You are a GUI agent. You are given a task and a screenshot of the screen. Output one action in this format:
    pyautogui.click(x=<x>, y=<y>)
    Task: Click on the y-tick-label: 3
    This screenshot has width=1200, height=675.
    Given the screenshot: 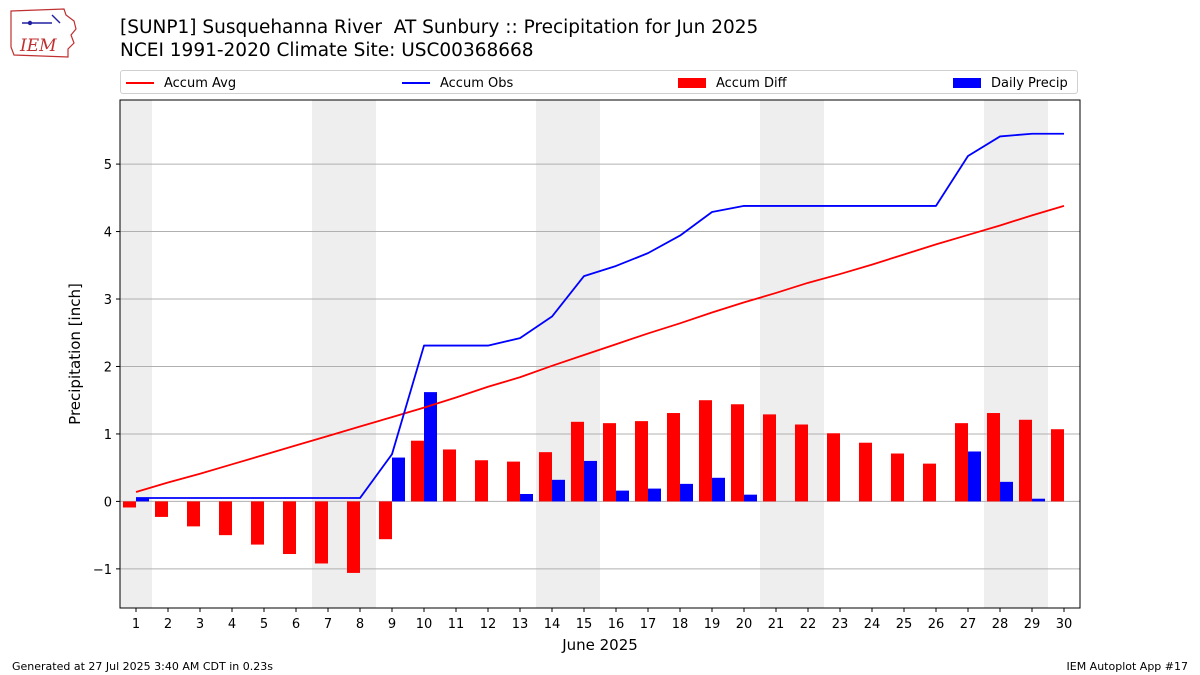 What is the action you would take?
    pyautogui.click(x=108, y=300)
    